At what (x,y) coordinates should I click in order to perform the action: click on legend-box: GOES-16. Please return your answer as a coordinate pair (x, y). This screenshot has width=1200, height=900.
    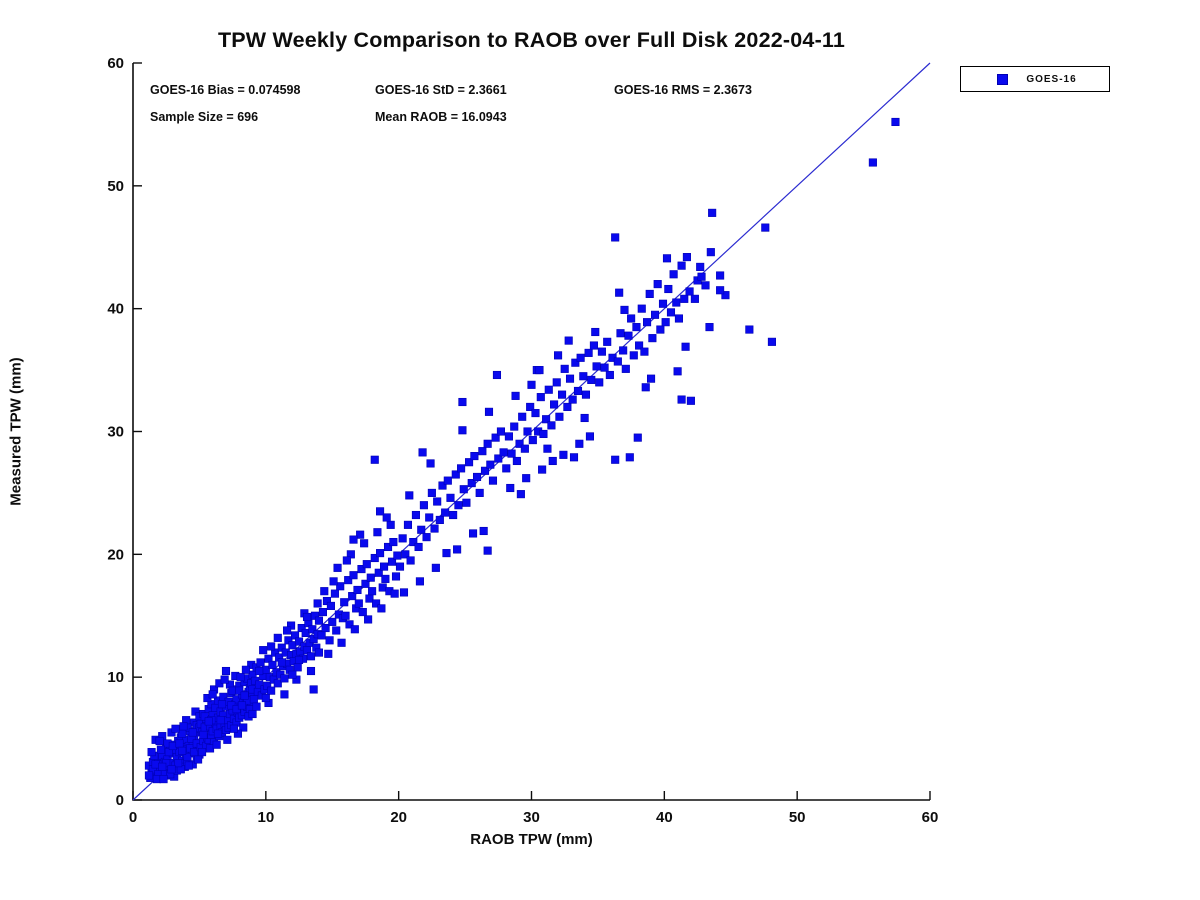
    Looking at the image, I should click on (1035, 79).